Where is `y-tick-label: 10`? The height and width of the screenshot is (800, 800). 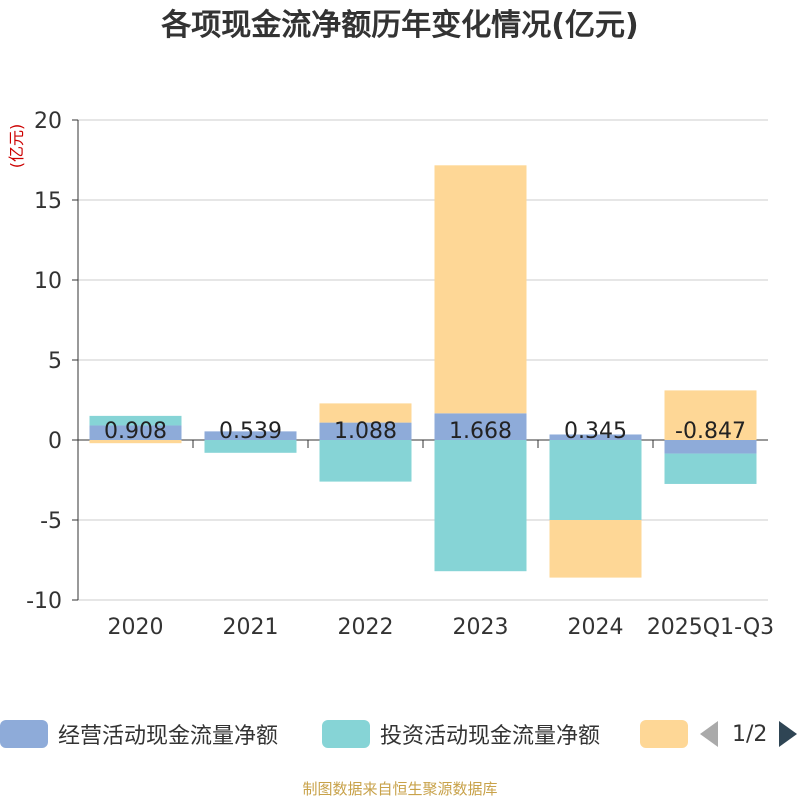
y-tick-label: 10 is located at coordinates (48, 281).